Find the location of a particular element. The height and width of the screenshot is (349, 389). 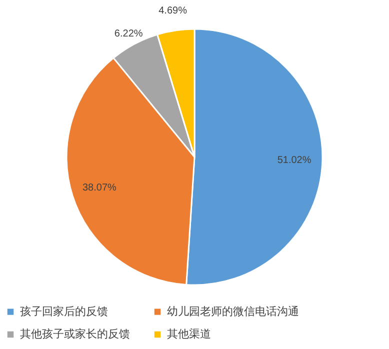

data-label: 51.02% is located at coordinates (294, 160).